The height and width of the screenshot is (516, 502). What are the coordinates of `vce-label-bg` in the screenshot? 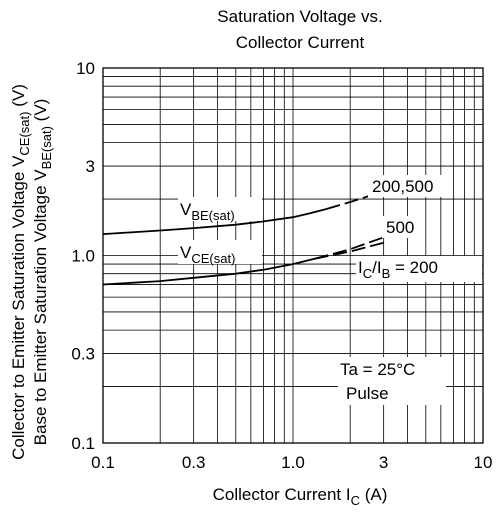 It's located at (220, 252).